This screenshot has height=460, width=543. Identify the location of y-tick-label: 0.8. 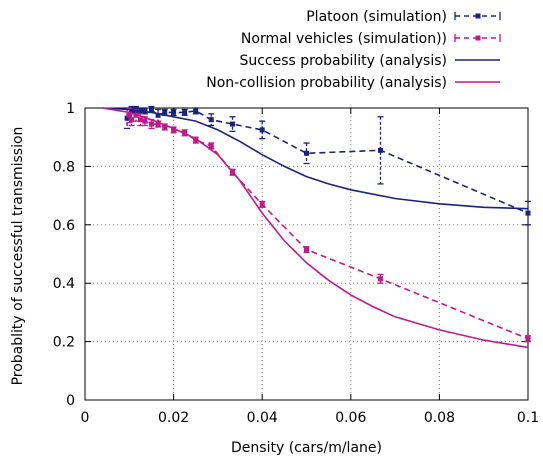
(64, 167).